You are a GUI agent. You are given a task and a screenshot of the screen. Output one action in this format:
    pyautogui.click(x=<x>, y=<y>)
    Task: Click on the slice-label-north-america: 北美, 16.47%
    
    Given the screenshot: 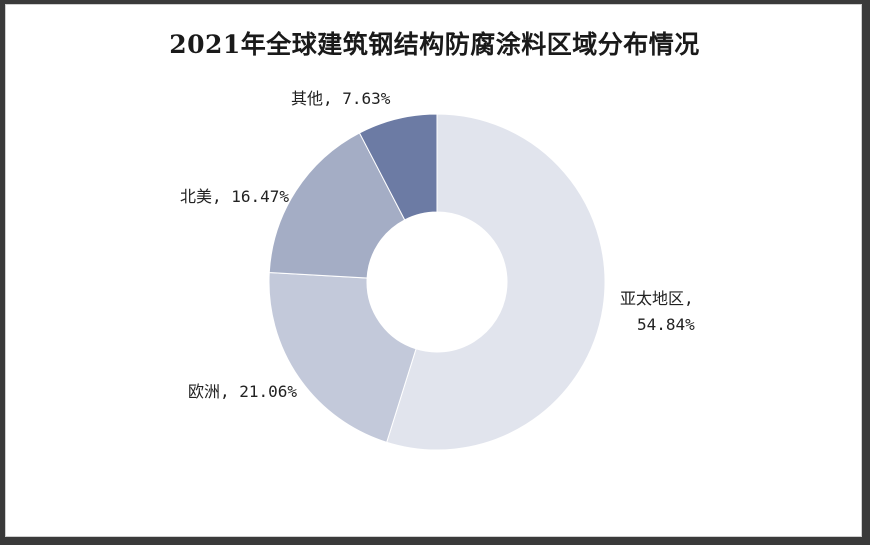 What is the action you would take?
    pyautogui.click(x=234, y=196)
    